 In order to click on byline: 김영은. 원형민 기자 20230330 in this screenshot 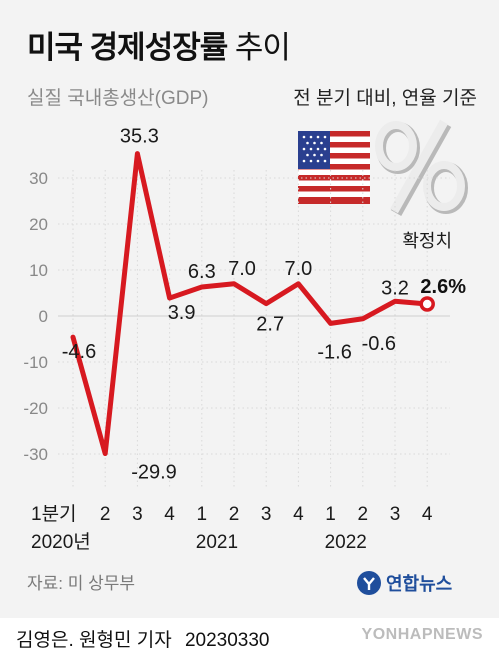, I will do `click(143, 638)`.